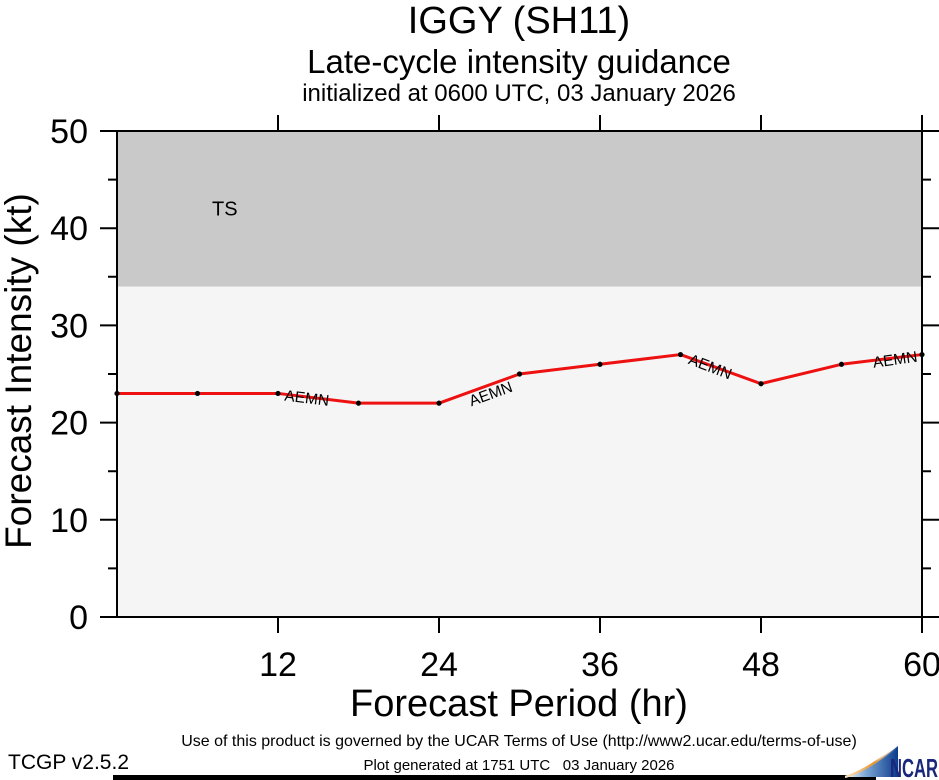 The width and height of the screenshot is (939, 780). Describe the element at coordinates (519, 93) in the screenshot. I see `init-time-label: initialized at 0600 UTC, 03 January 2026` at that location.